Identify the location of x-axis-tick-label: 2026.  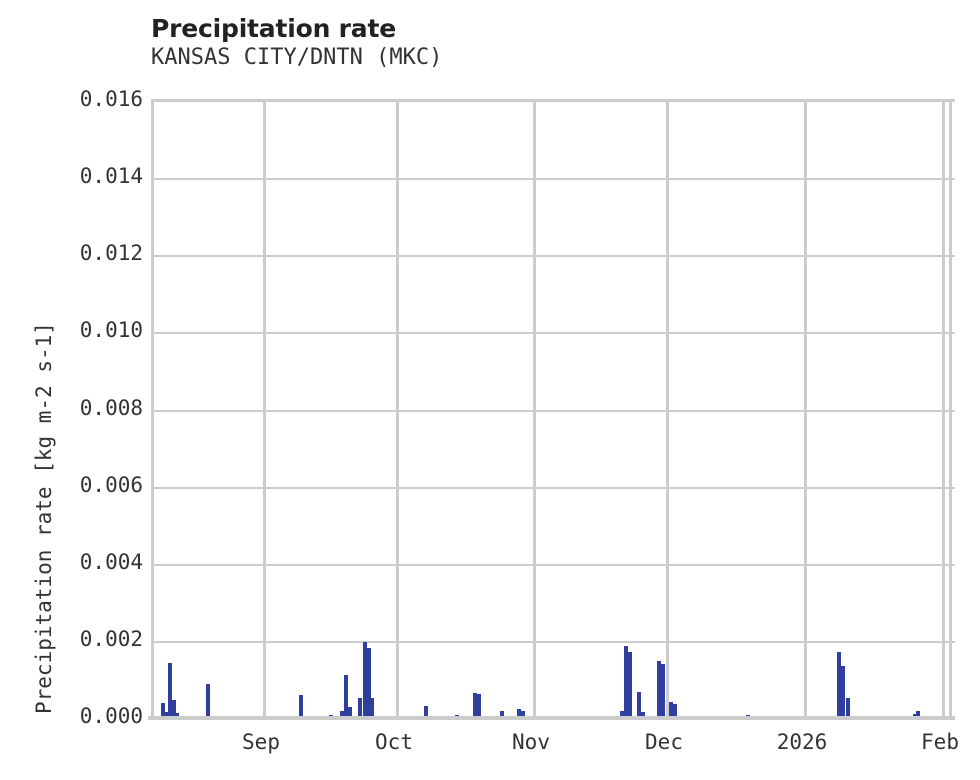
(802, 742).